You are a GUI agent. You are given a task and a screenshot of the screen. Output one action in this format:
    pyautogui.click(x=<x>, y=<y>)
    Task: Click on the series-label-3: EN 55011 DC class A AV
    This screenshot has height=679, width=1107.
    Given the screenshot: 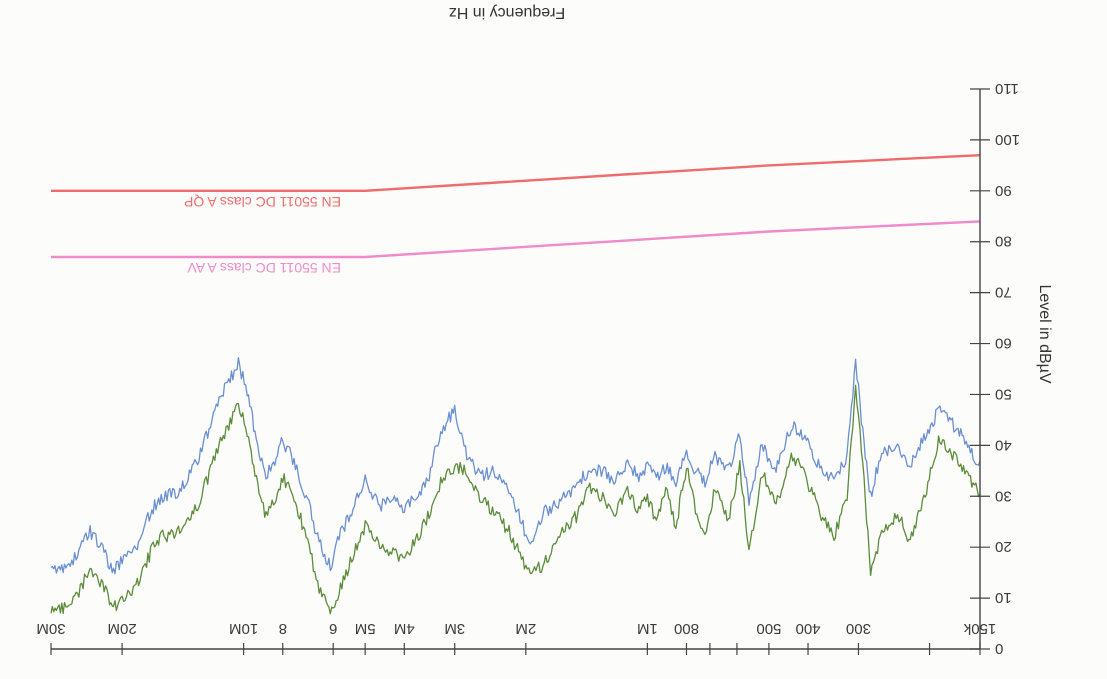 What is the action you would take?
    pyautogui.click(x=264, y=268)
    